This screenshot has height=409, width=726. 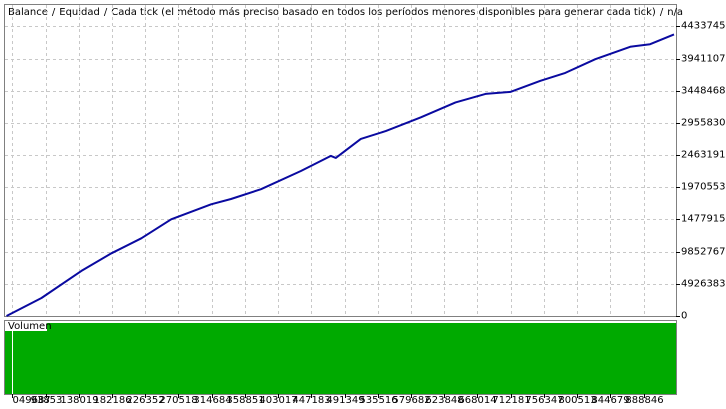 What do you see at coordinates (378, 400) in the screenshot?
I see `x-tick-label: 535516` at bounding box center [378, 400].